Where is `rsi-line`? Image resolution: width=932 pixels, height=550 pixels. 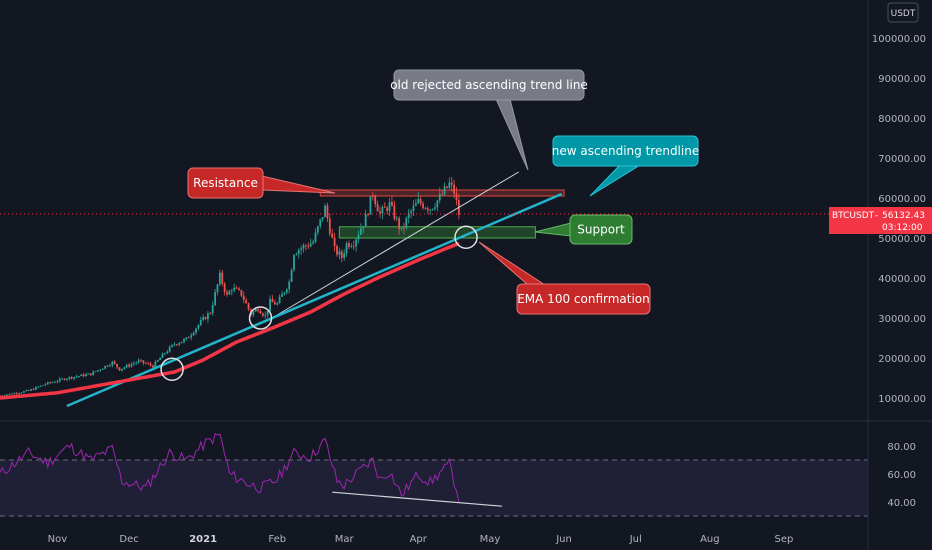
rsi-line is located at coordinates (230, 467).